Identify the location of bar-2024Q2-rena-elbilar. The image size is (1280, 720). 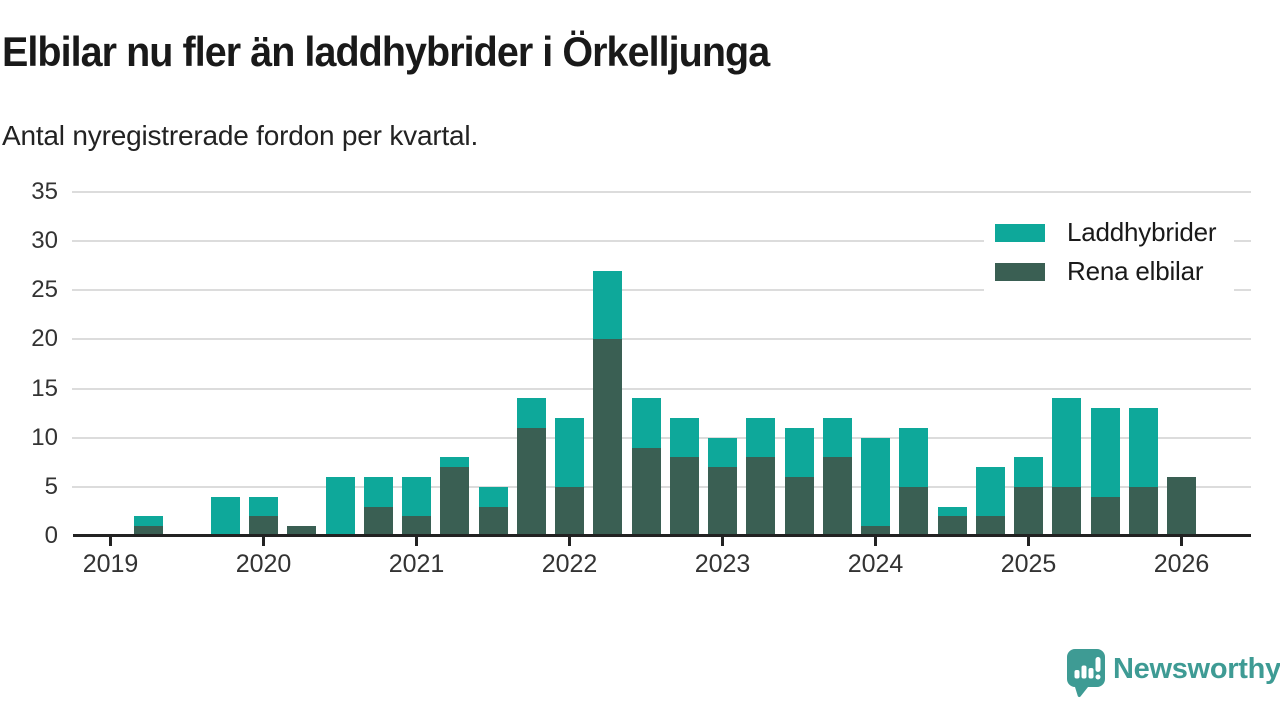
(914, 511).